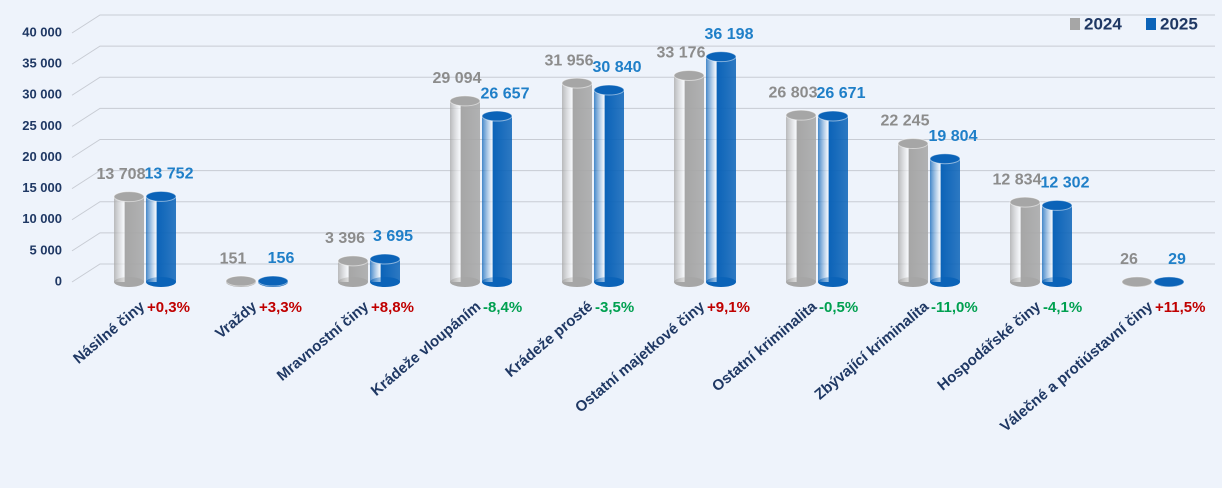  I want to click on value-label: 26 671, so click(841, 93).